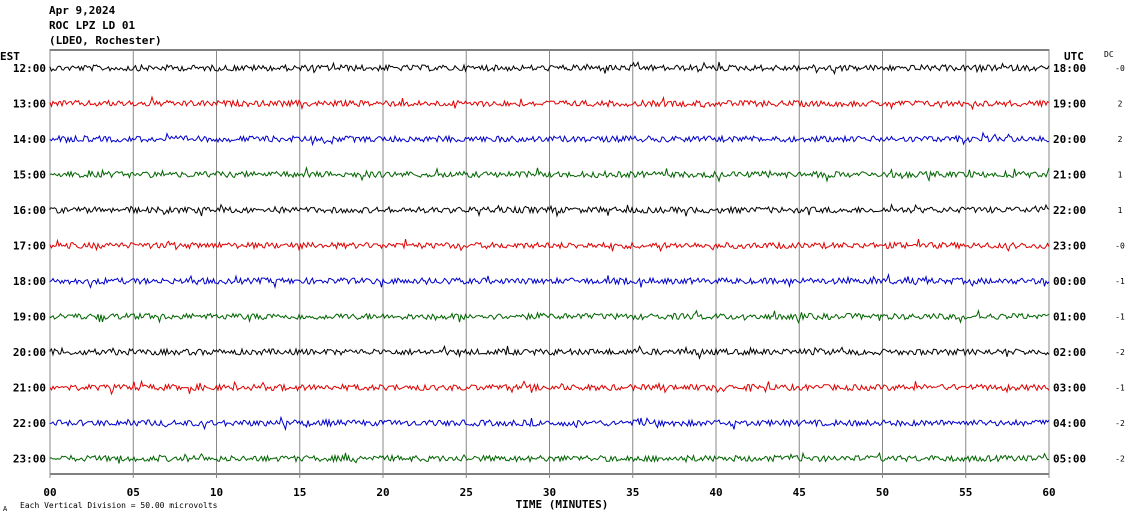 The image size is (1130, 519). Describe the element at coordinates (29, 68) in the screenshot. I see `est-hour-label: 12:00` at that location.